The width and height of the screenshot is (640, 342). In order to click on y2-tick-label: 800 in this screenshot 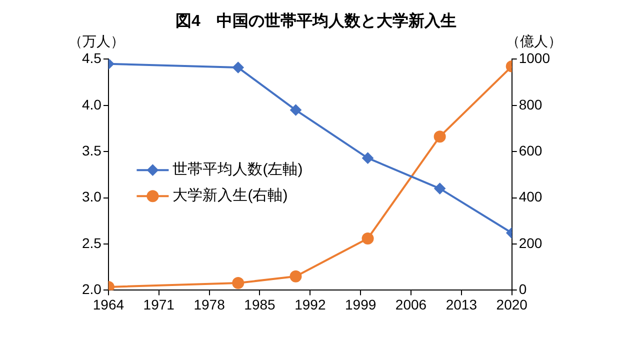, I will do `click(530, 104)`.